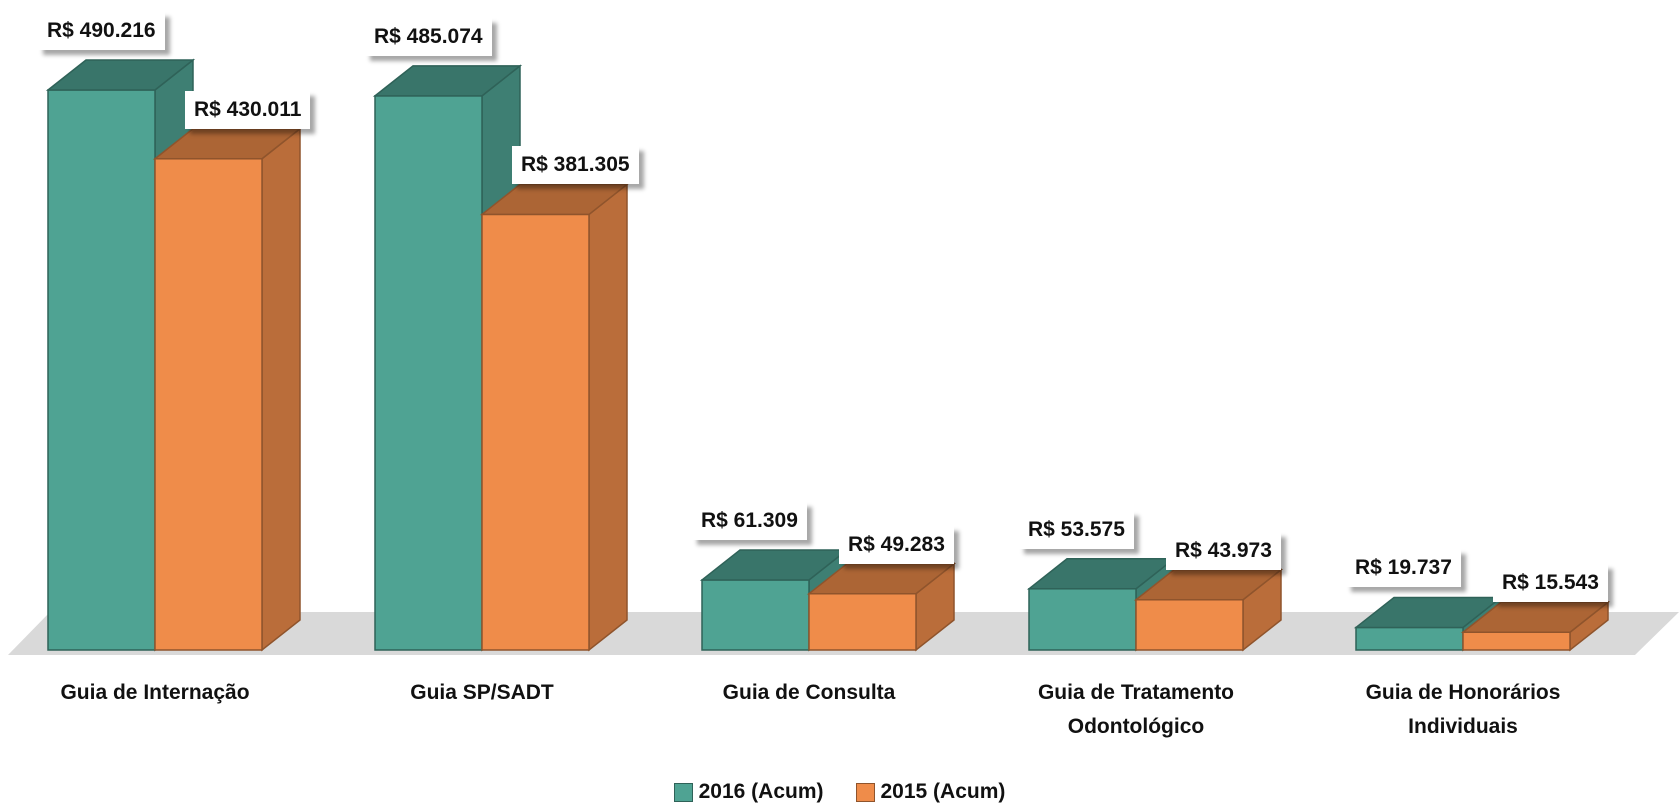 Image resolution: width=1679 pixels, height=809 pixels. What do you see at coordinates (482, 692) in the screenshot?
I see `x-tick-label: Guia SP/SADT` at bounding box center [482, 692].